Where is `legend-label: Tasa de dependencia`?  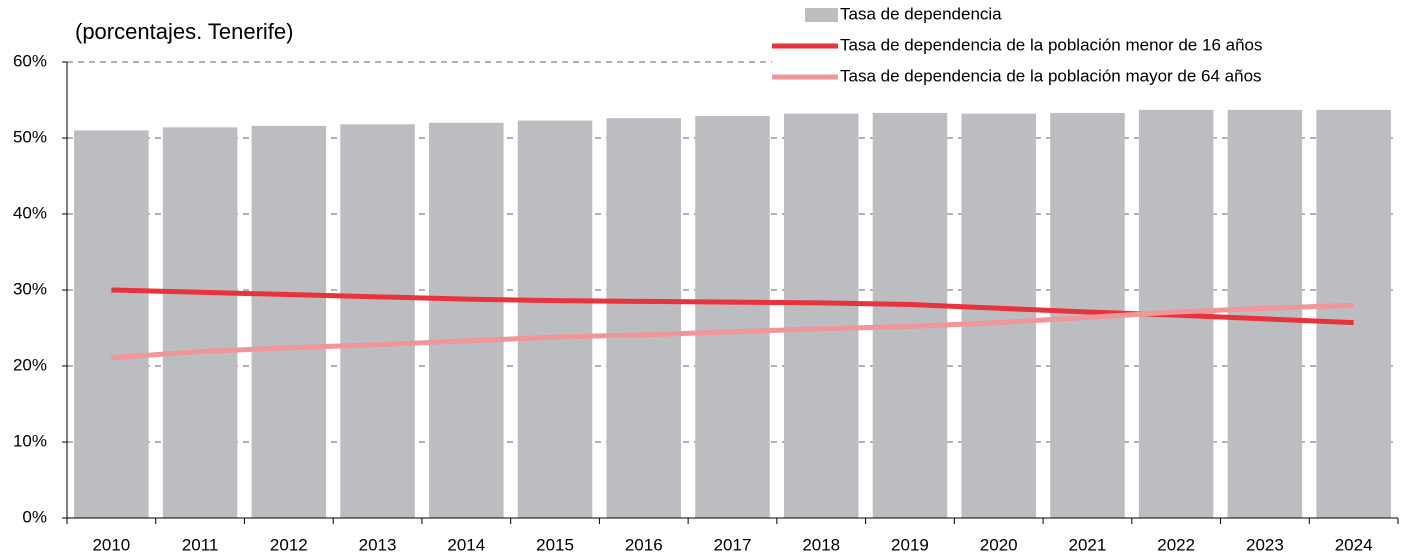 legend-label: Tasa de dependencia is located at coordinates (921, 13).